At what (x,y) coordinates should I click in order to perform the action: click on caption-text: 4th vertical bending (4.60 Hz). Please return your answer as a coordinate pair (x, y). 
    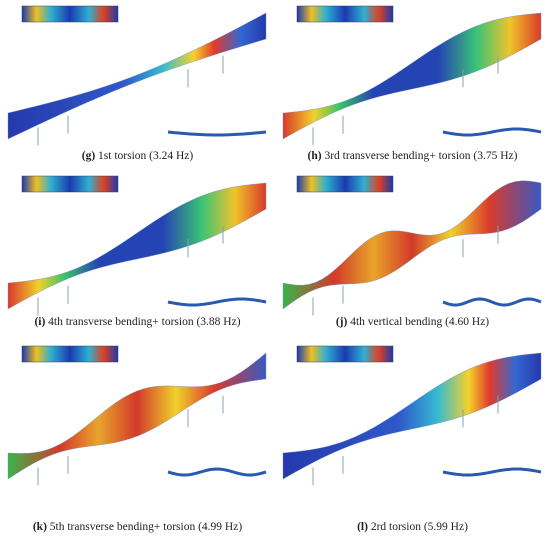
    Looking at the image, I should click on (420, 322).